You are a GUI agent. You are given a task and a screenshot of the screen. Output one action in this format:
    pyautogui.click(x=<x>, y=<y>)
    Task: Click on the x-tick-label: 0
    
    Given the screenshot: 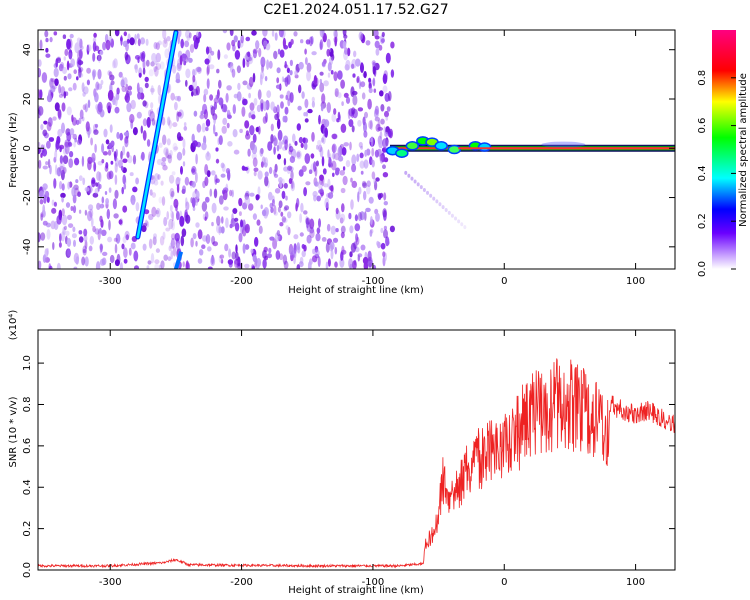 What is the action you would take?
    pyautogui.click(x=504, y=281)
    